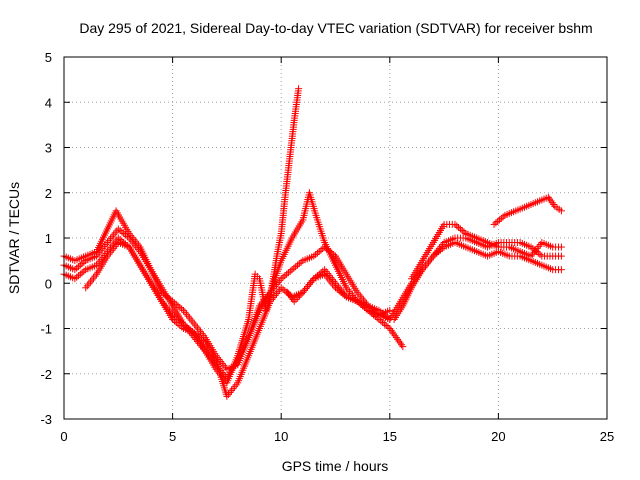  I want to click on y-tick-label: 3, so click(48, 148).